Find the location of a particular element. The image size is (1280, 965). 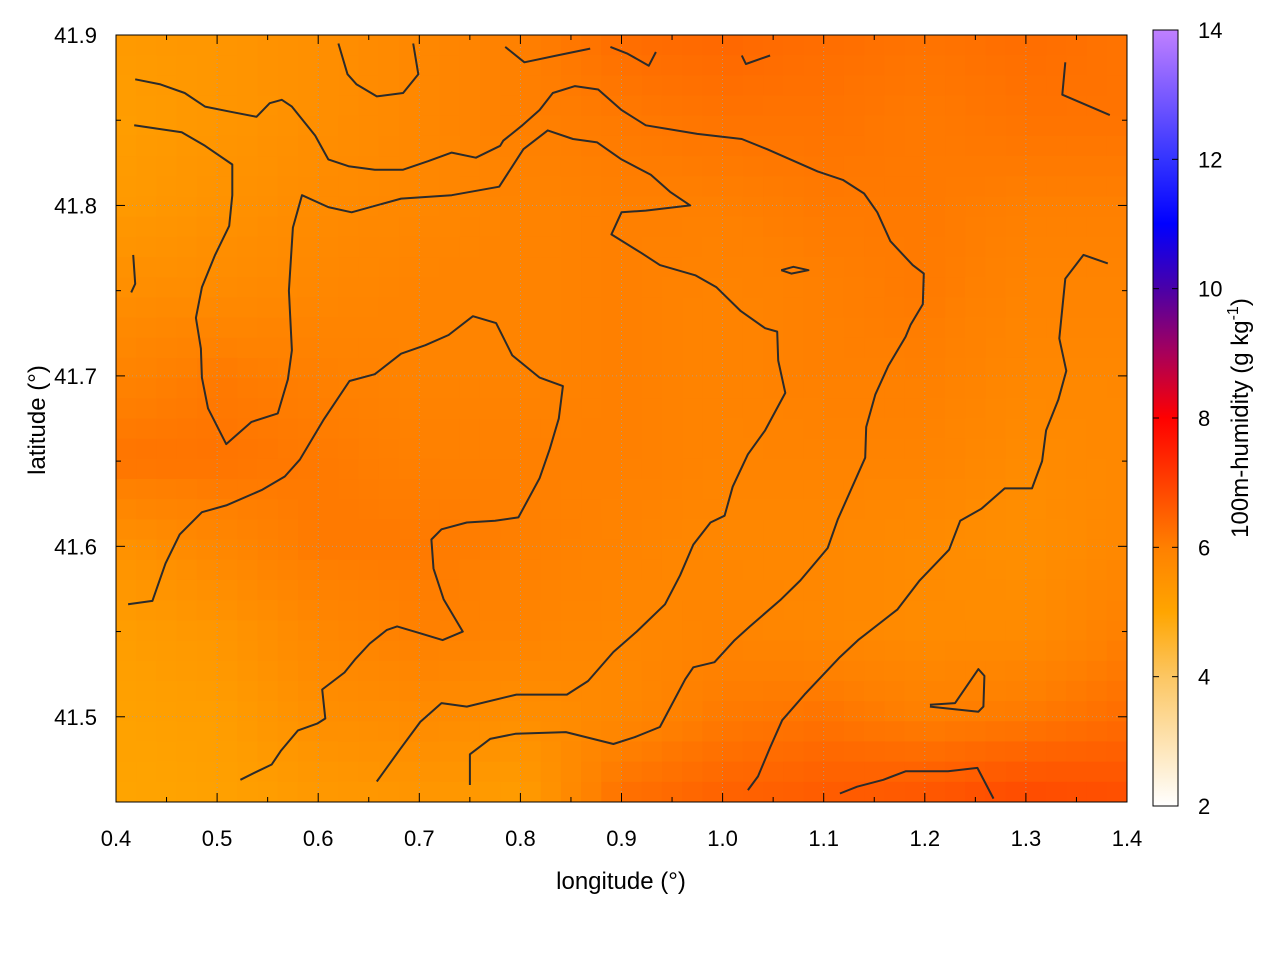

colorbar-tick-label: 2 is located at coordinates (1204, 806).